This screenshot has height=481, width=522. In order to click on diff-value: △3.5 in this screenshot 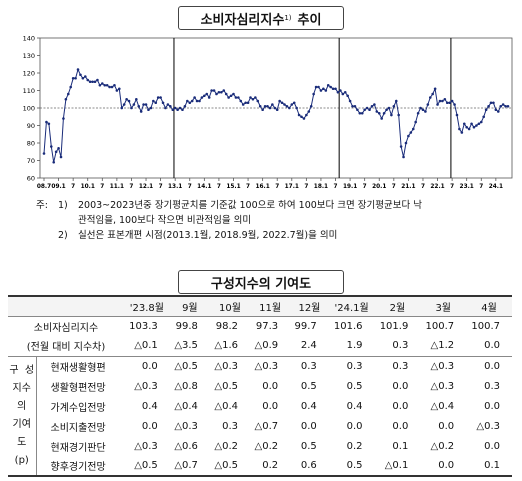, I will do `click(189, 346)`.